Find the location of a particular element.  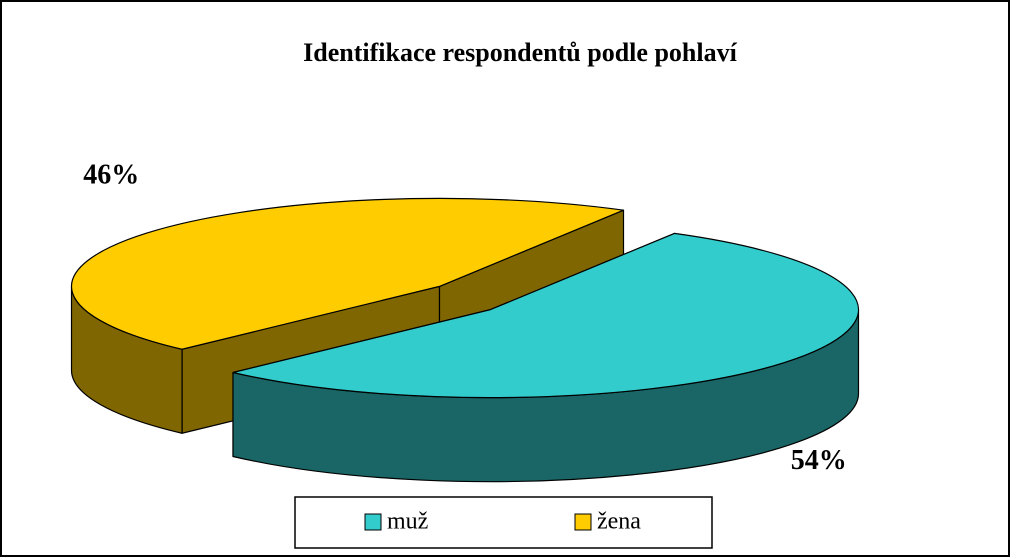

legend-items: muž žena is located at coordinates (502, 522).